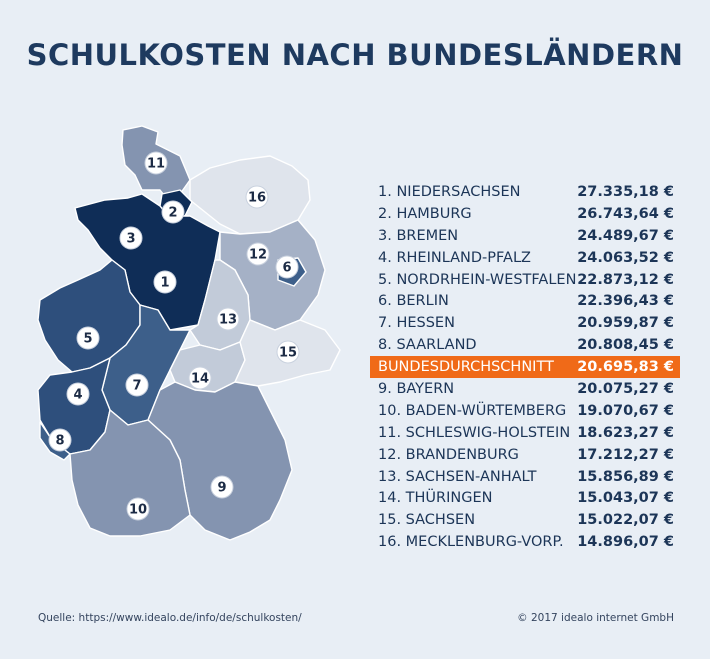 The height and width of the screenshot is (659, 710). Describe the element at coordinates (355, 55) in the screenshot. I see `page-title: SCHULKOSTEN NACH BUNDESLÄNDERN` at that location.